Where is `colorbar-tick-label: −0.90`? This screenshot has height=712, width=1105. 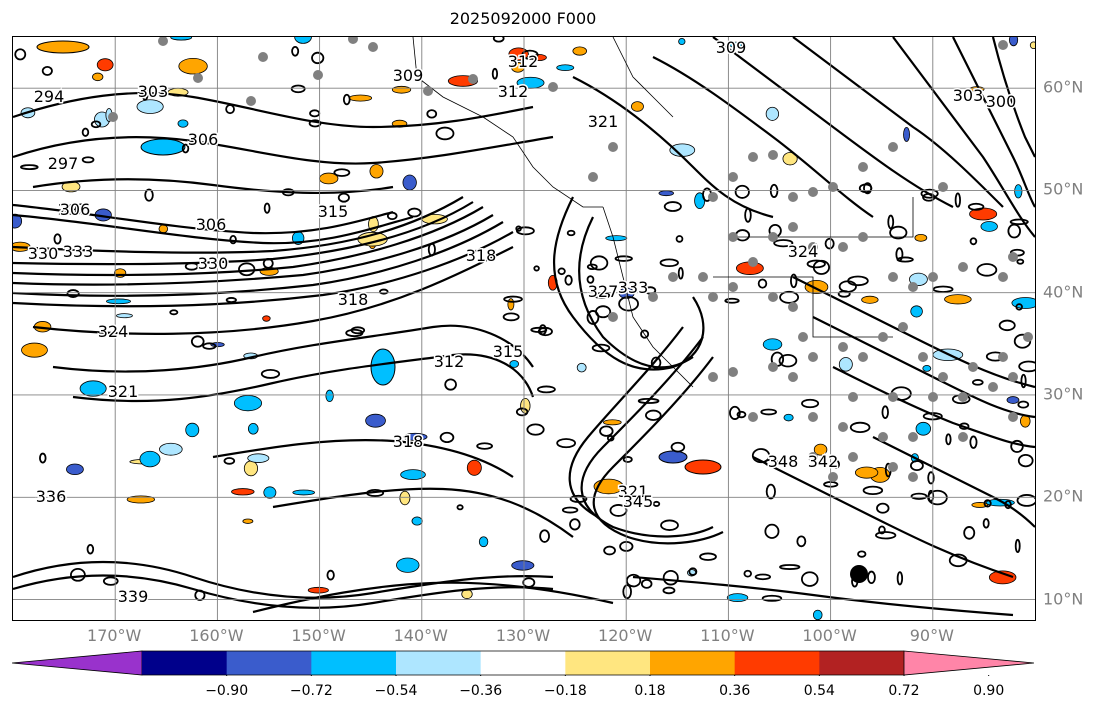 colorbar-tick-label: −0.90 is located at coordinates (227, 691).